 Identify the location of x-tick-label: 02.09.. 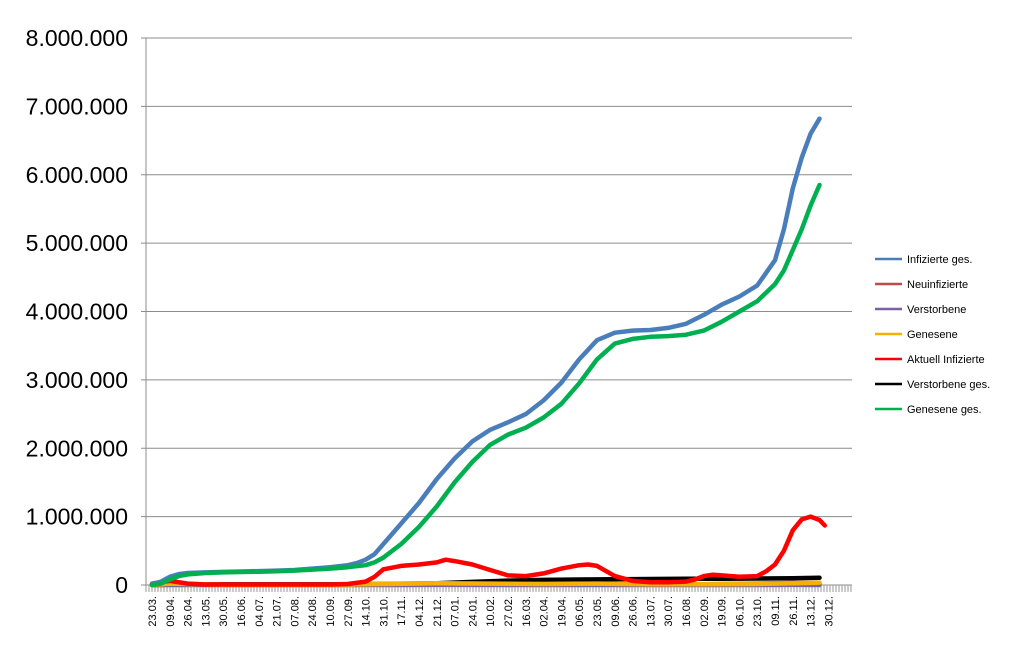
(705, 611).